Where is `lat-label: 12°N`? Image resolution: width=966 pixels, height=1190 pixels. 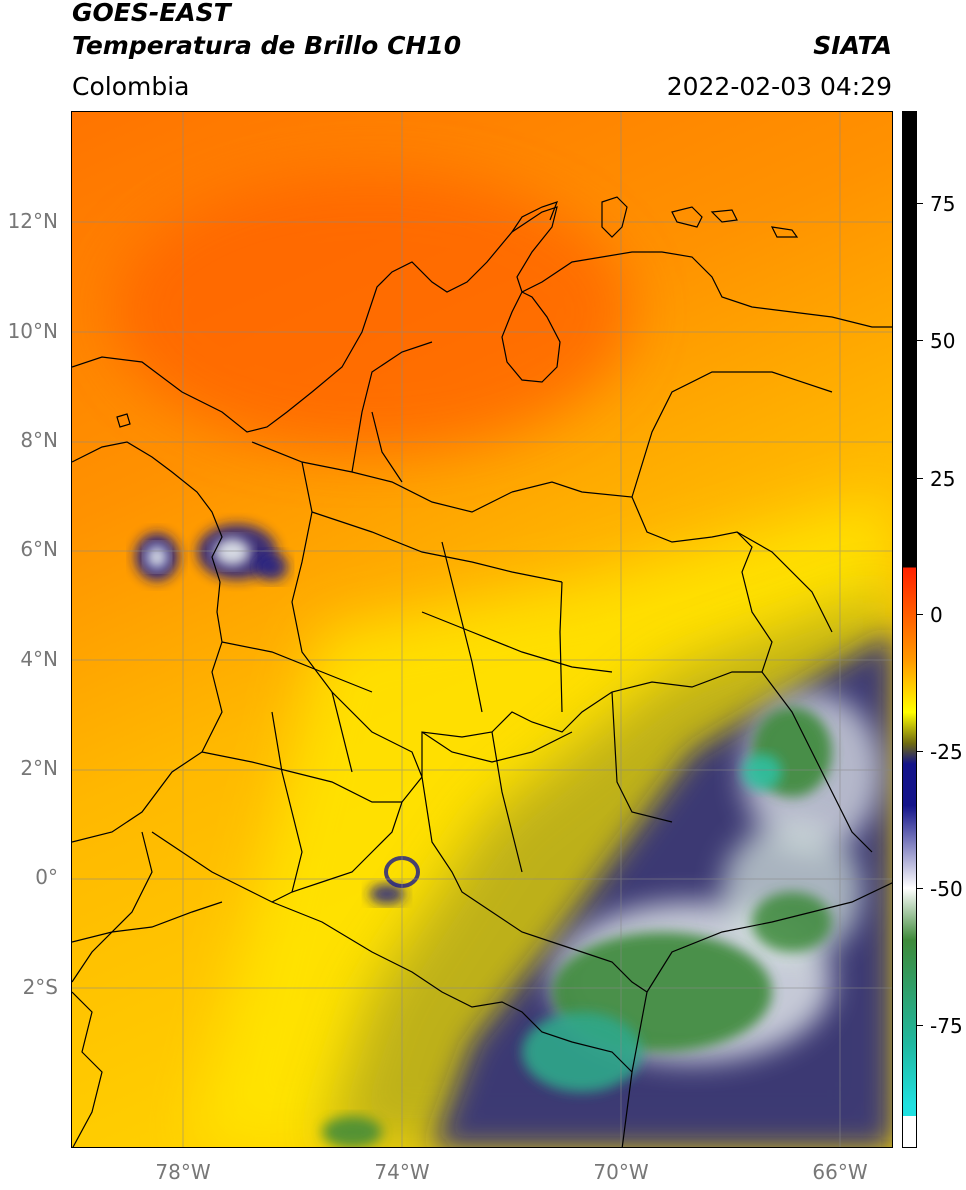 lat-label: 12°N is located at coordinates (32, 221).